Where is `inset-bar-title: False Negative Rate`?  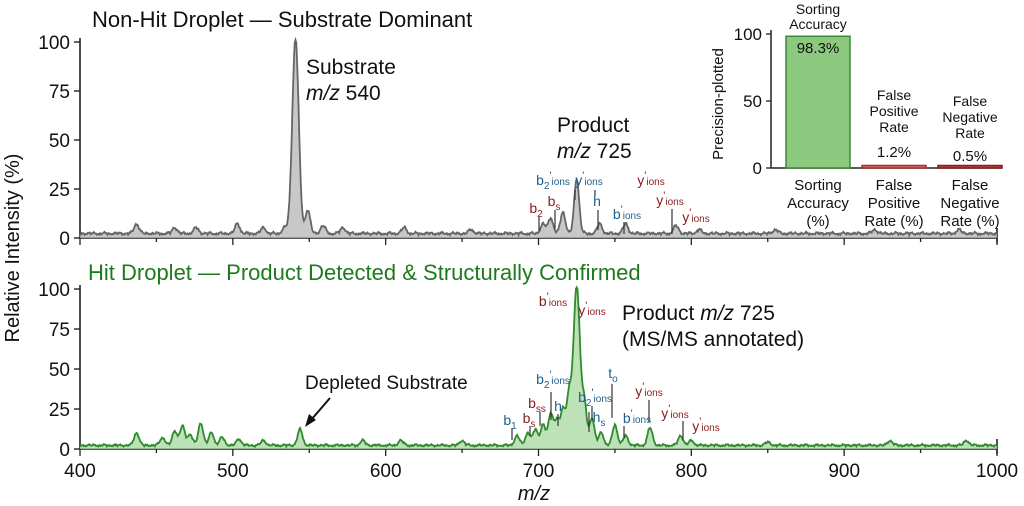 inset-bar-title: False Negative Rate is located at coordinates (969, 117).